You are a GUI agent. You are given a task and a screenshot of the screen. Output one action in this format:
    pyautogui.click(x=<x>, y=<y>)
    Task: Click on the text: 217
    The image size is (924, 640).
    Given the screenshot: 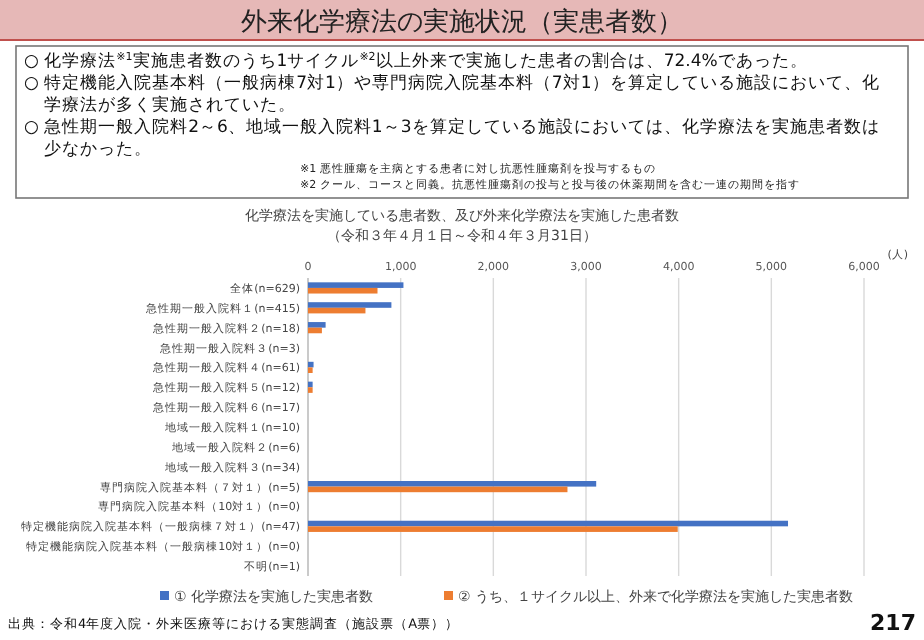 What is the action you would take?
    pyautogui.click(x=893, y=623)
    